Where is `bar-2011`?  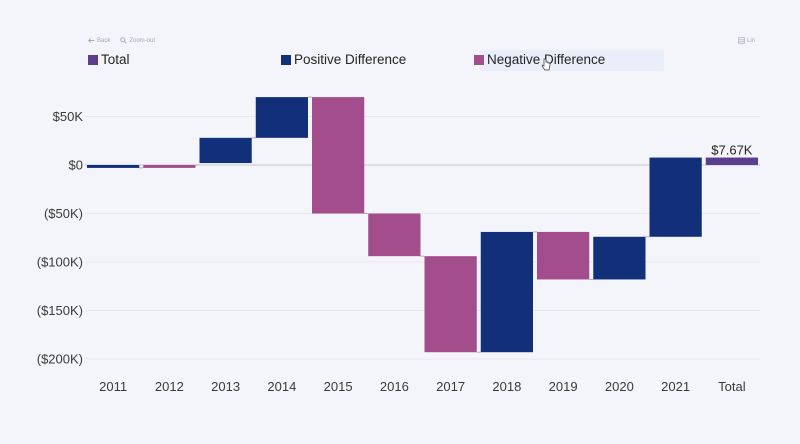 bar-2011 is located at coordinates (113, 166).